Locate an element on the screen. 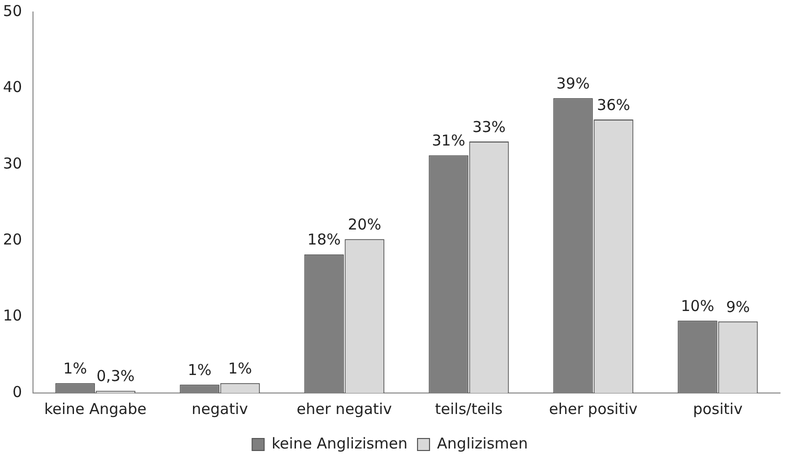  data-label: 20% is located at coordinates (365, 224).